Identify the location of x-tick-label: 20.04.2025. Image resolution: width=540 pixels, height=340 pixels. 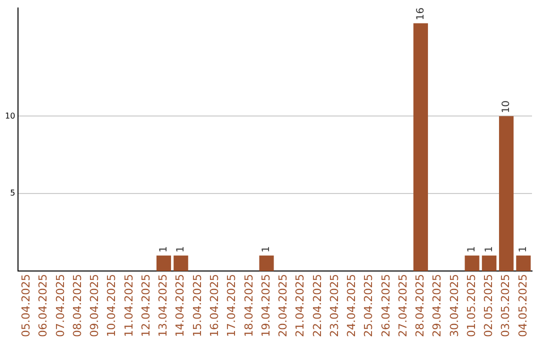
(283, 306).